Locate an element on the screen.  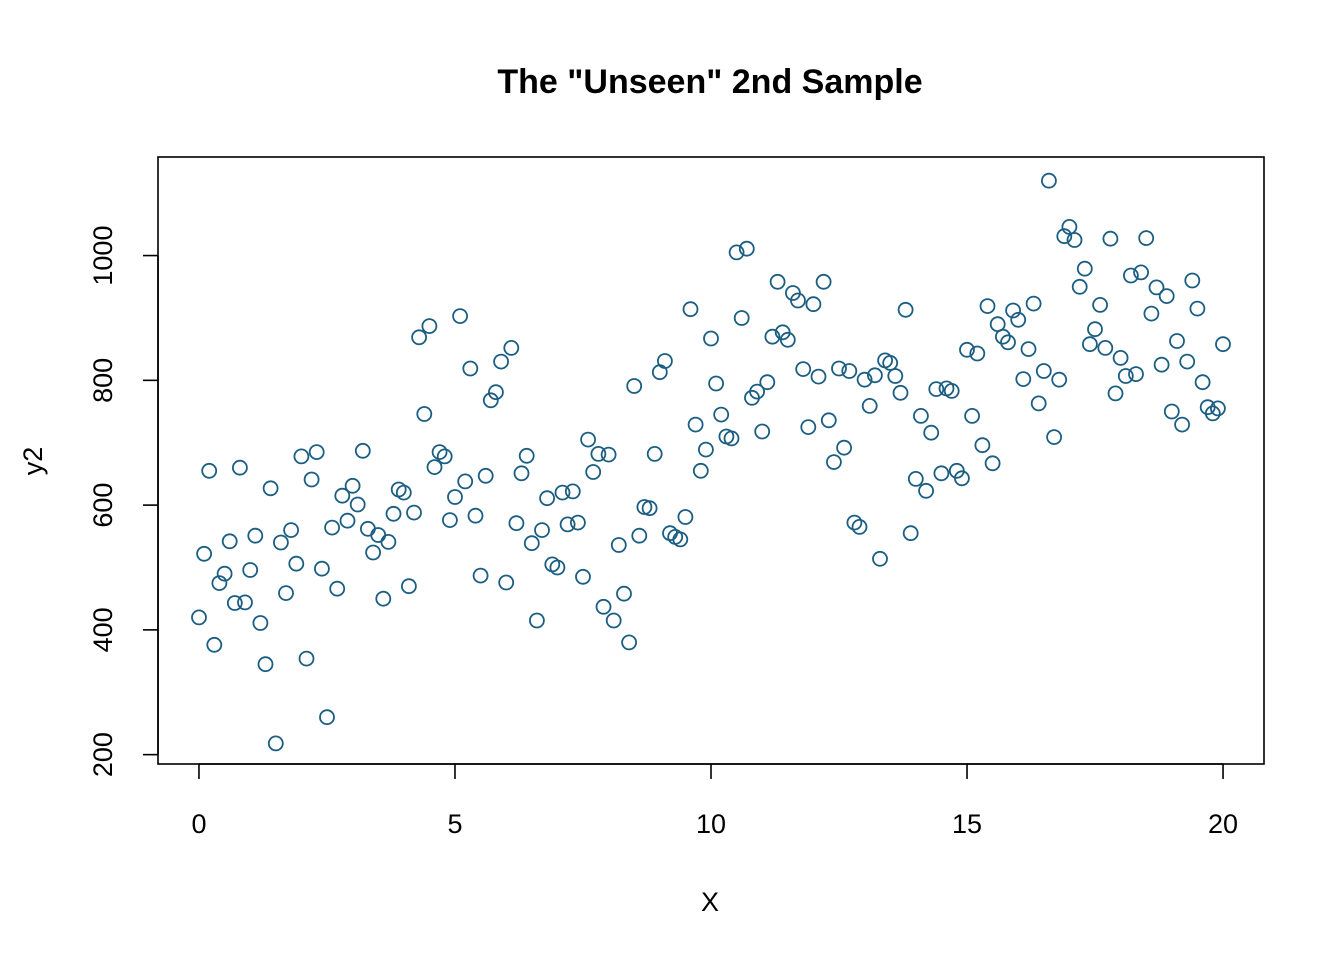
x-tick-label: 0 is located at coordinates (198, 824).